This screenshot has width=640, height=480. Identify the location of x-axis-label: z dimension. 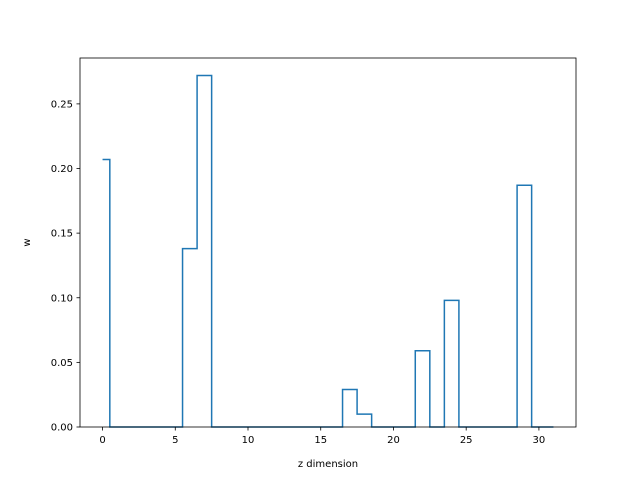
(328, 464).